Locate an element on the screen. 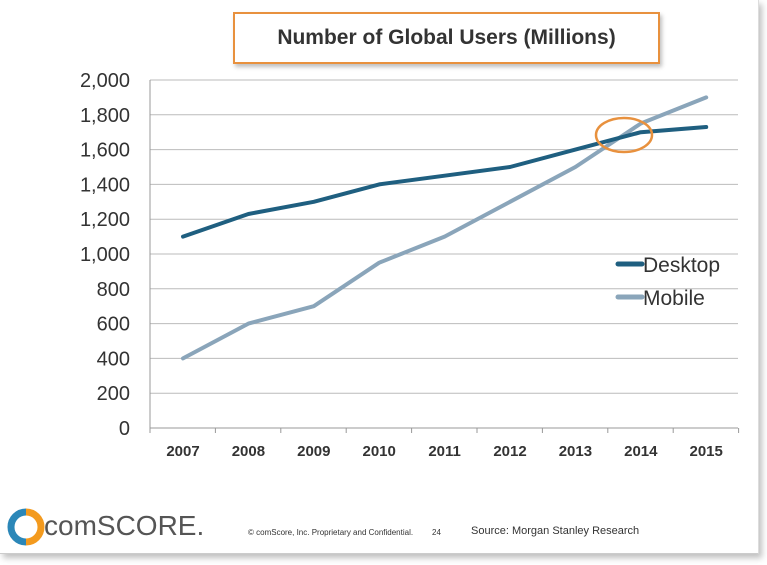 Image resolution: width=767 pixels, height=565 pixels. y-tick-label: 800 is located at coordinates (113, 290).